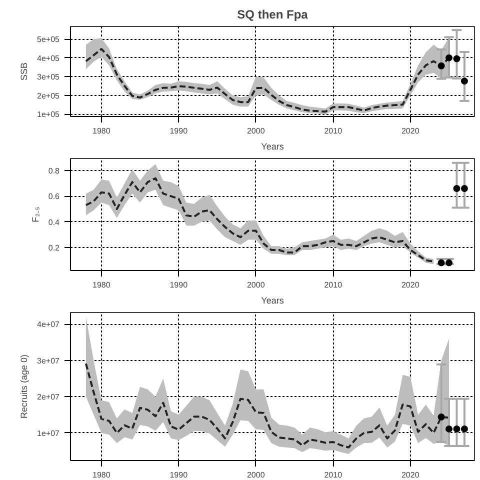 The height and width of the screenshot is (480, 480). What do you see at coordinates (48, 397) in the screenshot?
I see `y-tick-label: 2e+07` at bounding box center [48, 397].